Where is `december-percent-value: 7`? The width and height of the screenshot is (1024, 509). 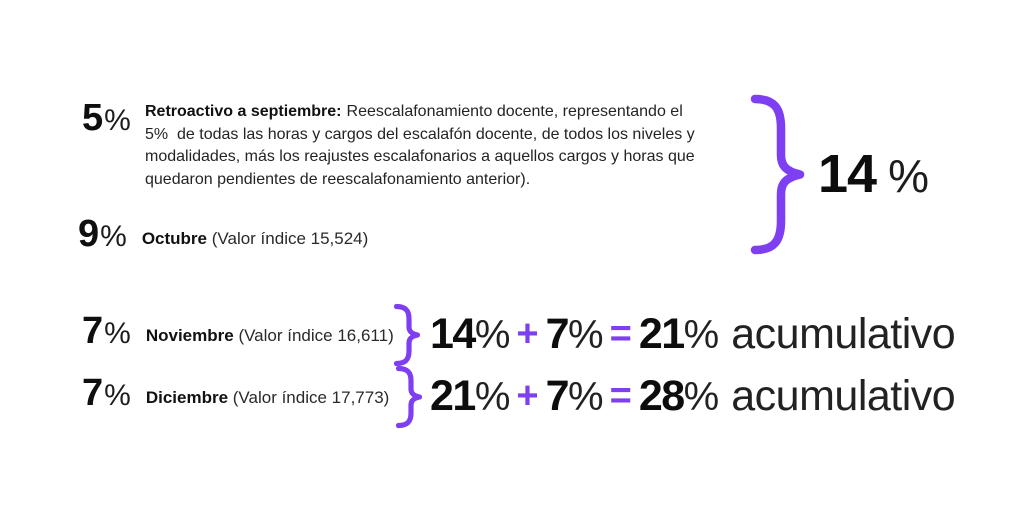
december-percent-value: 7 is located at coordinates (92, 393).